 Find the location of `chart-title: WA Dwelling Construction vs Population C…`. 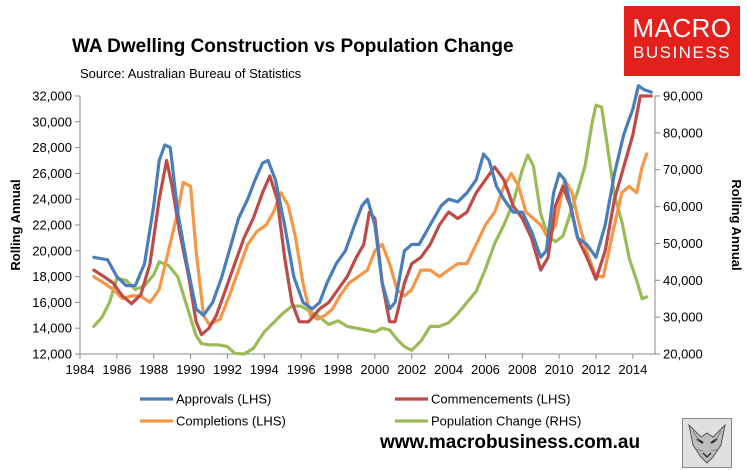

chart-title: WA Dwelling Construction vs Population C… is located at coordinates (293, 46).